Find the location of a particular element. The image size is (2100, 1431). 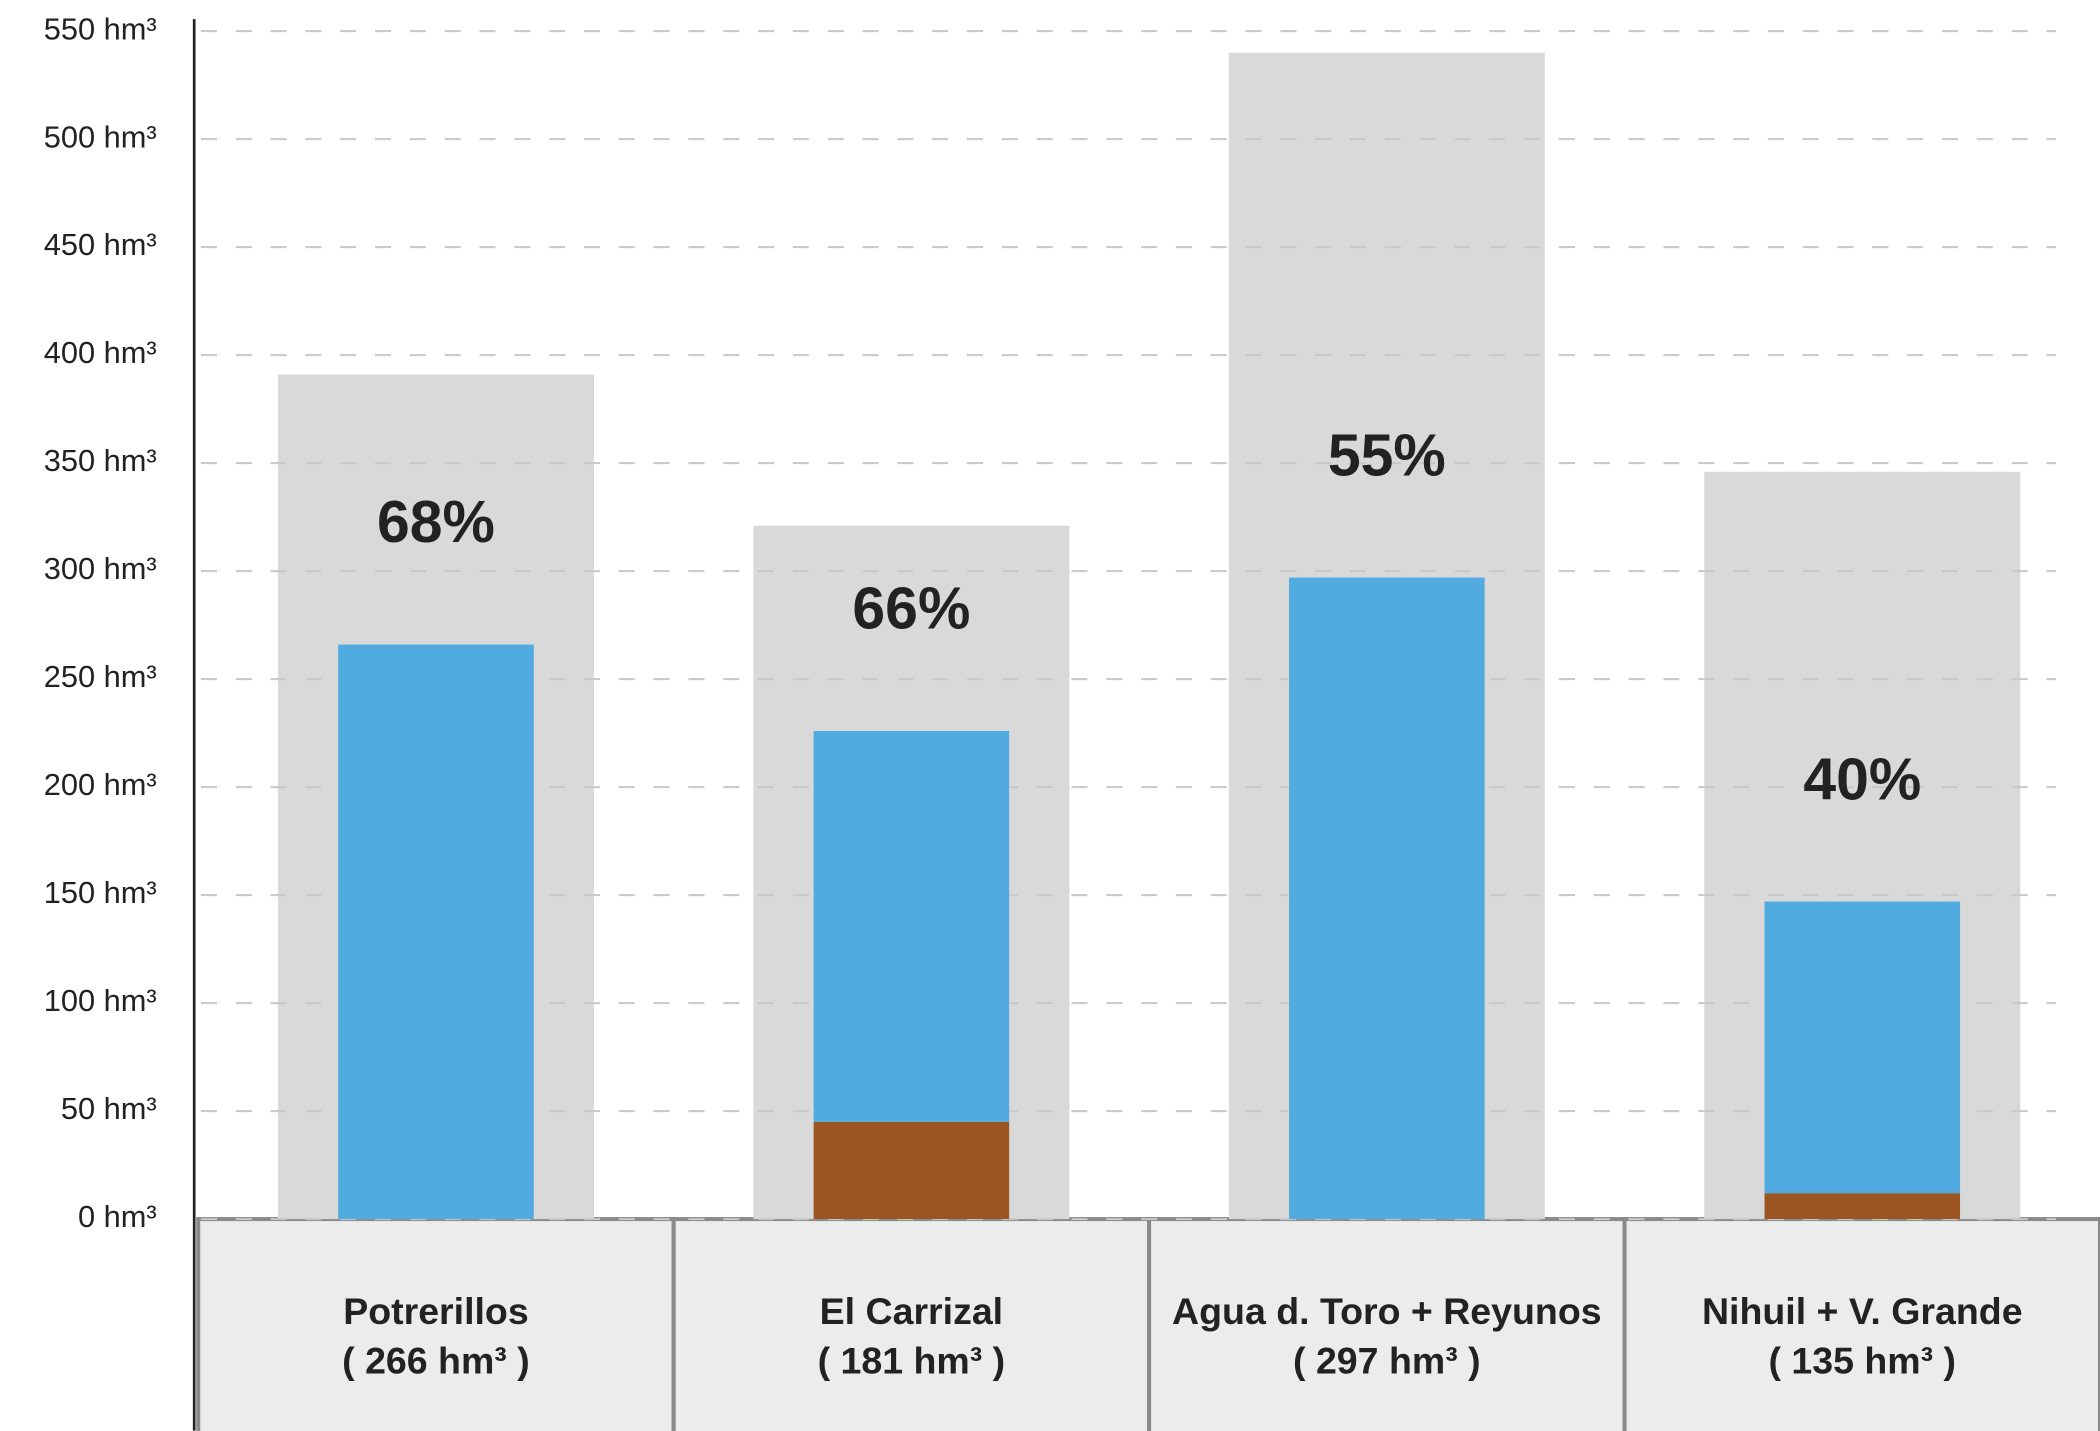

y-tick-label: 0 hm³ is located at coordinates (117, 1216).